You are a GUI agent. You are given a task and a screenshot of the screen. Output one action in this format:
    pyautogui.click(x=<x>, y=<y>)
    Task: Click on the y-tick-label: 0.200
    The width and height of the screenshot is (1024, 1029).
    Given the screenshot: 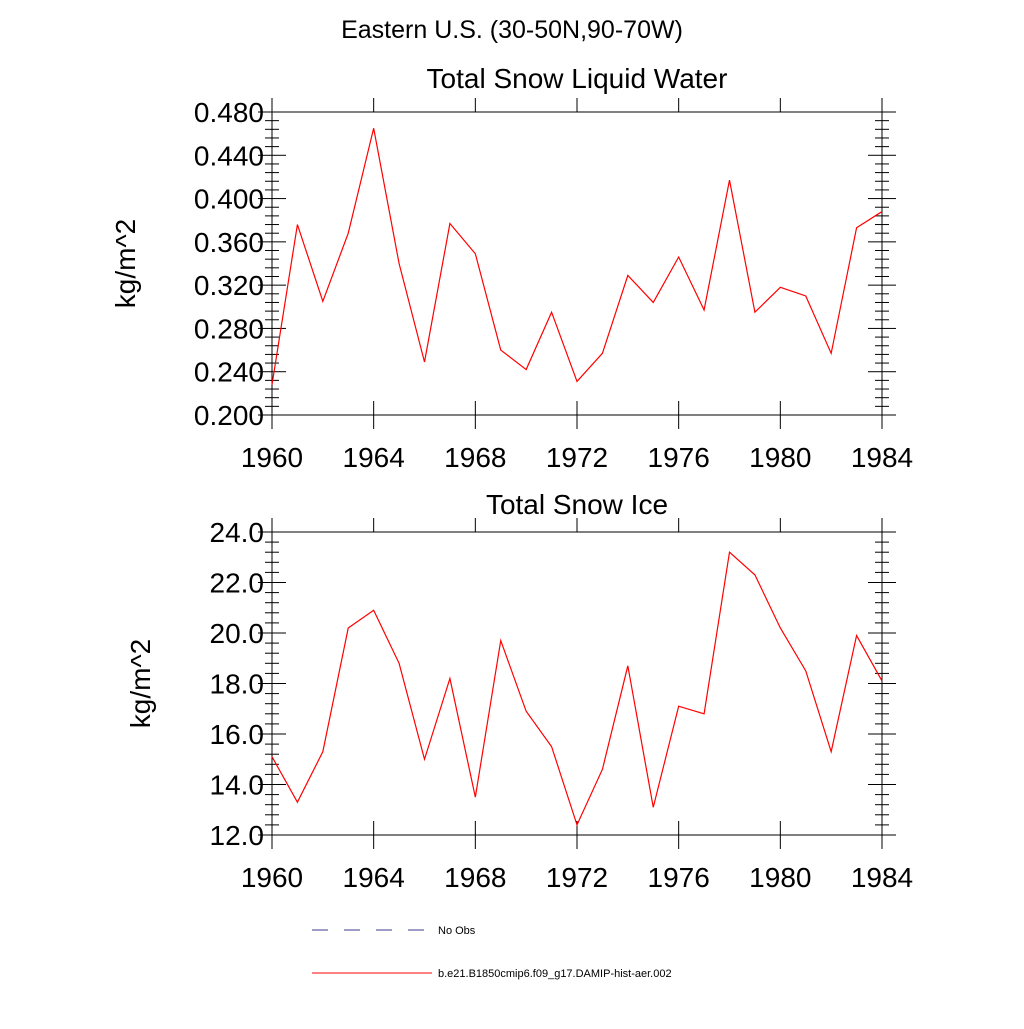 What is the action you would take?
    pyautogui.click(x=229, y=415)
    